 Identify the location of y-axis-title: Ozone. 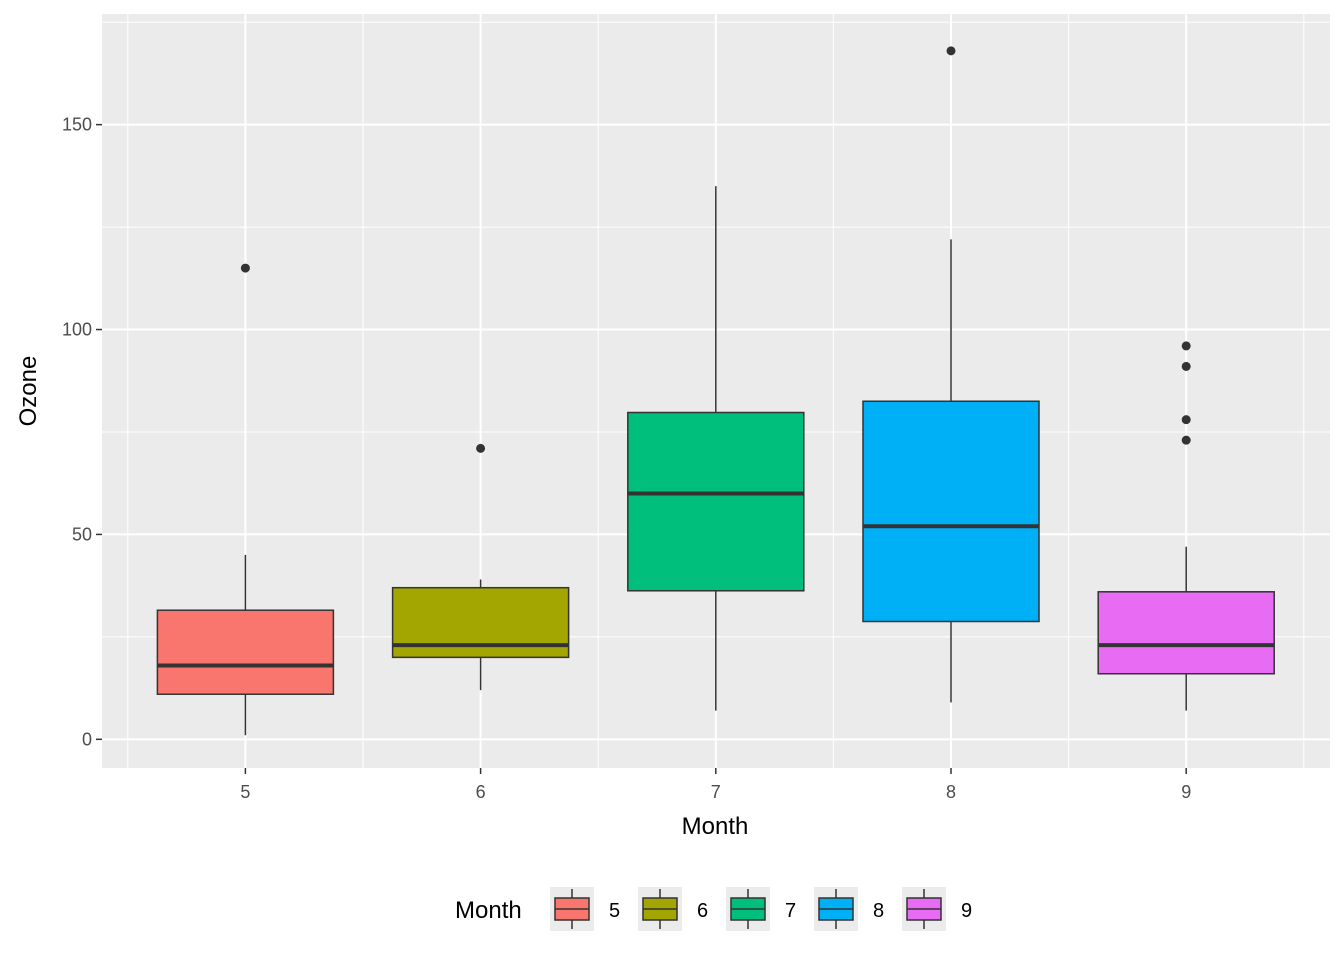
(28, 391).